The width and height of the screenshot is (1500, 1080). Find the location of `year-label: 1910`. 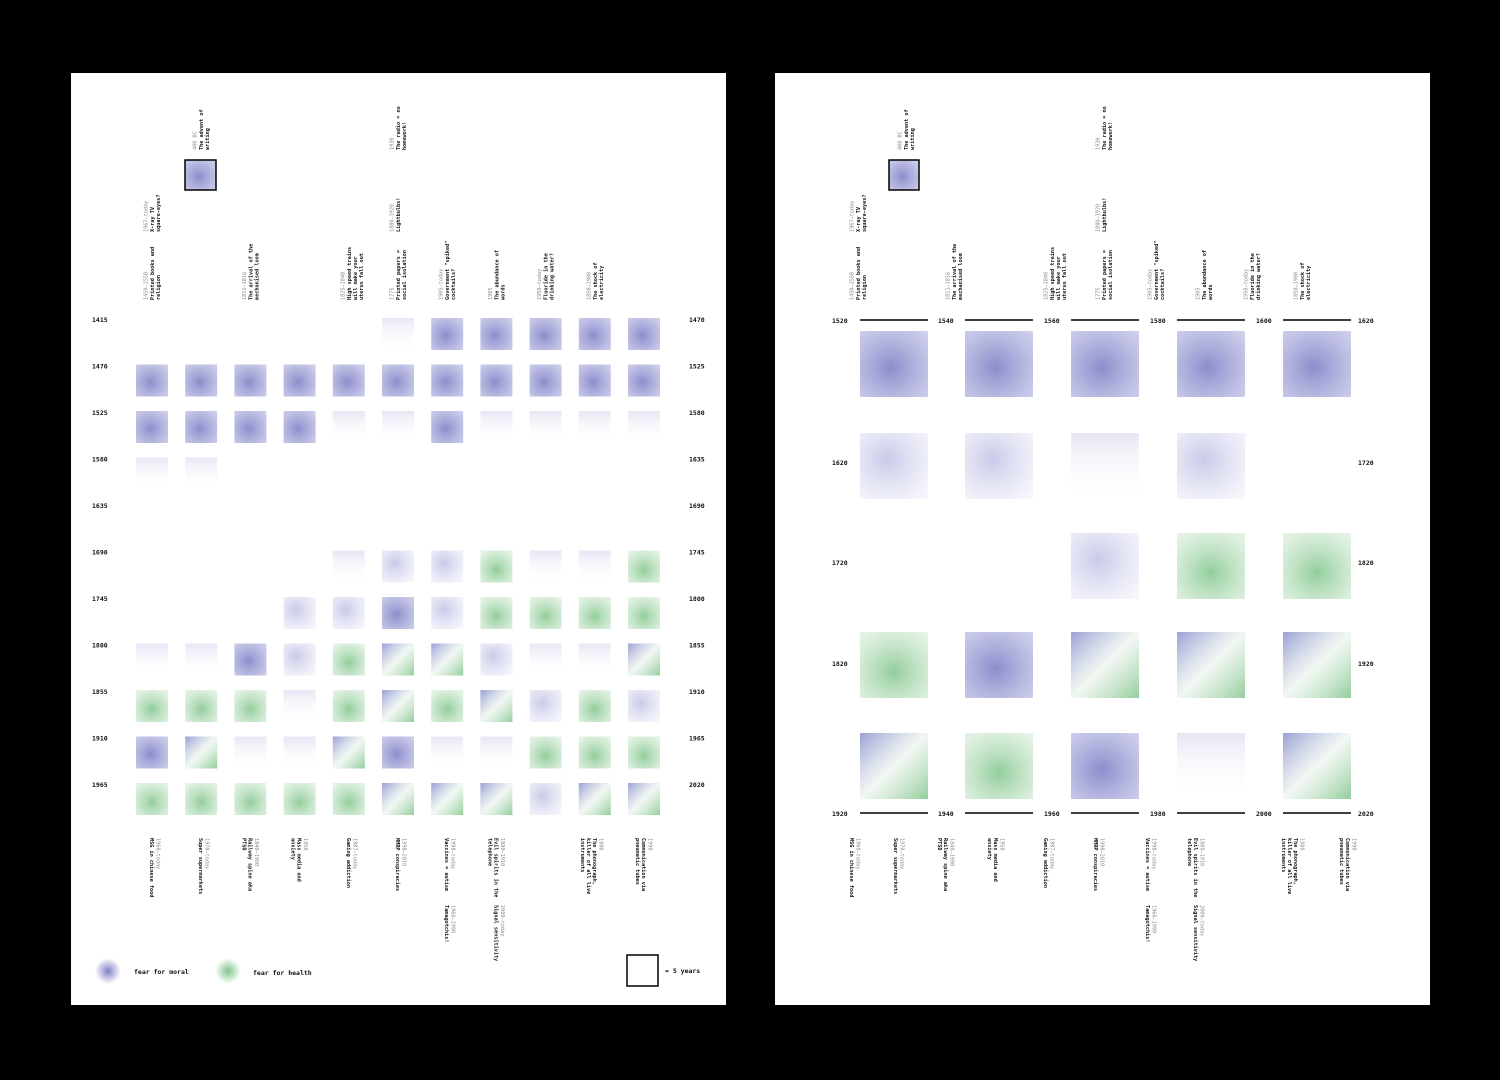

year-label: 1910 is located at coordinates (100, 739).